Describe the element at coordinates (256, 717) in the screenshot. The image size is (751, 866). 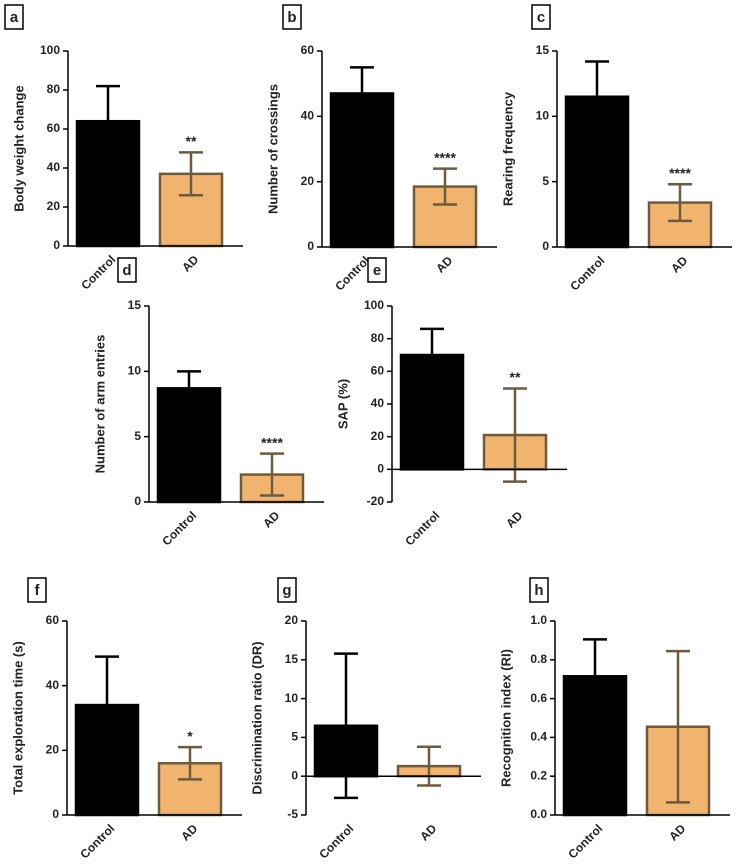
I see `y-axis-label: Discrimination ratio (DR)` at that location.